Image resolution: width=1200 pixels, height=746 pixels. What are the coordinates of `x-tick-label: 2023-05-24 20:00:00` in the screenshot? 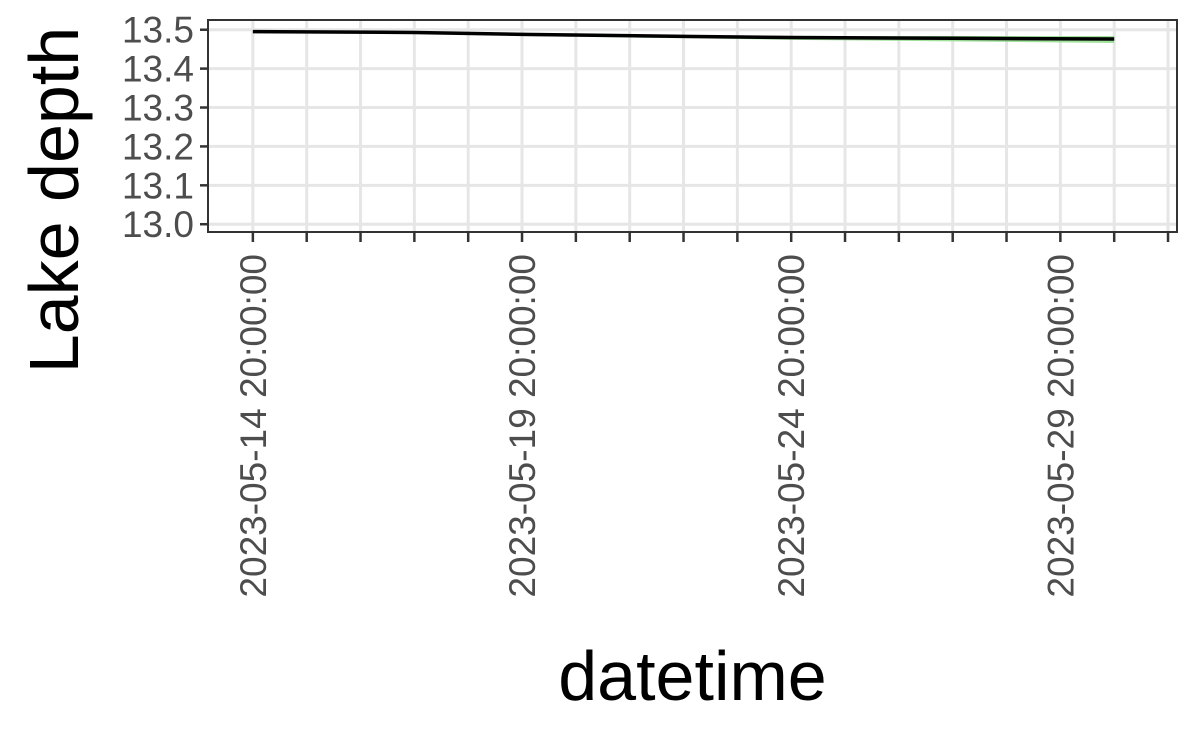 It's located at (791, 426).